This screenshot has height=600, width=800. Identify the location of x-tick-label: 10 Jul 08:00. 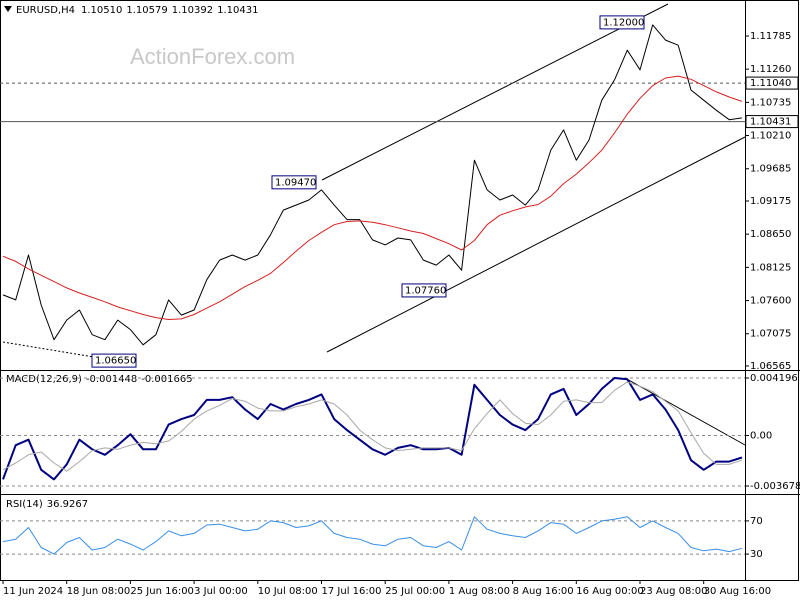
(288, 591).